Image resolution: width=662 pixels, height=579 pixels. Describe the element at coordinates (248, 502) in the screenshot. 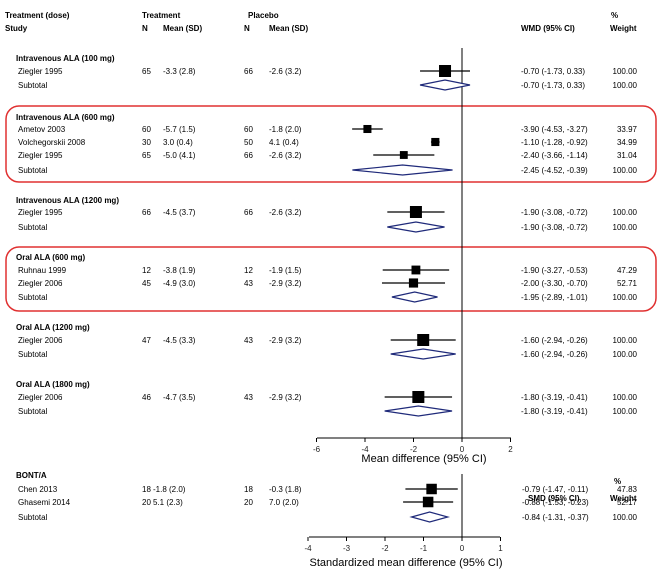

I see `placebo-n: 20` at that location.